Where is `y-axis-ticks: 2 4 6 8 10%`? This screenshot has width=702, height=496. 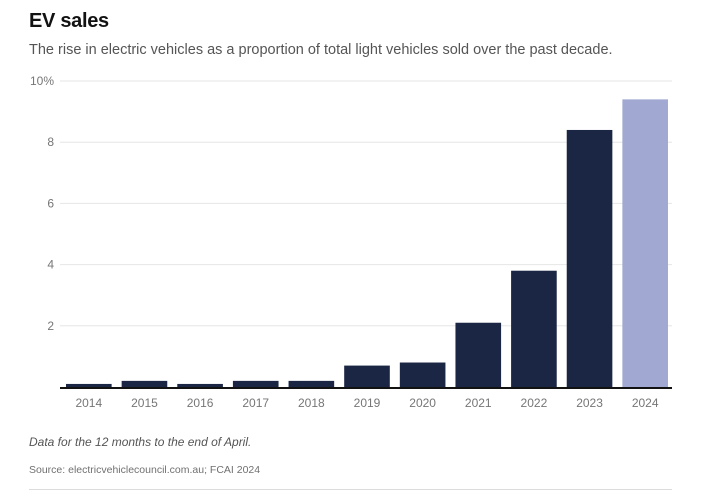
y-axis-ticks: 2 4 6 8 10% is located at coordinates (42, 203).